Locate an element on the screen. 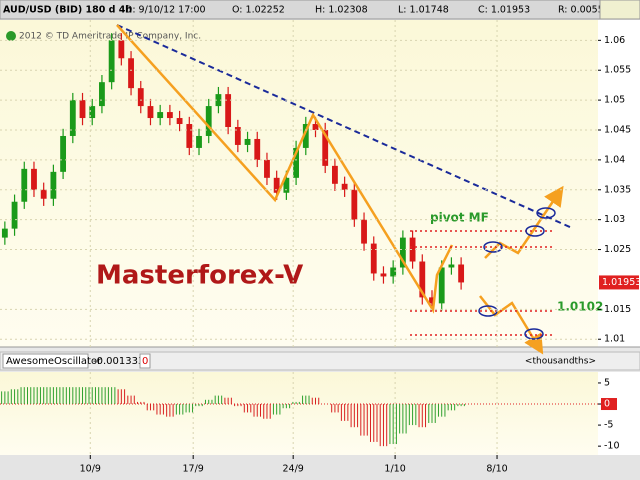 Image resolution: width=640 pixels, height=480 pixels. last-price-label: 1.01953 is located at coordinates (621, 282).